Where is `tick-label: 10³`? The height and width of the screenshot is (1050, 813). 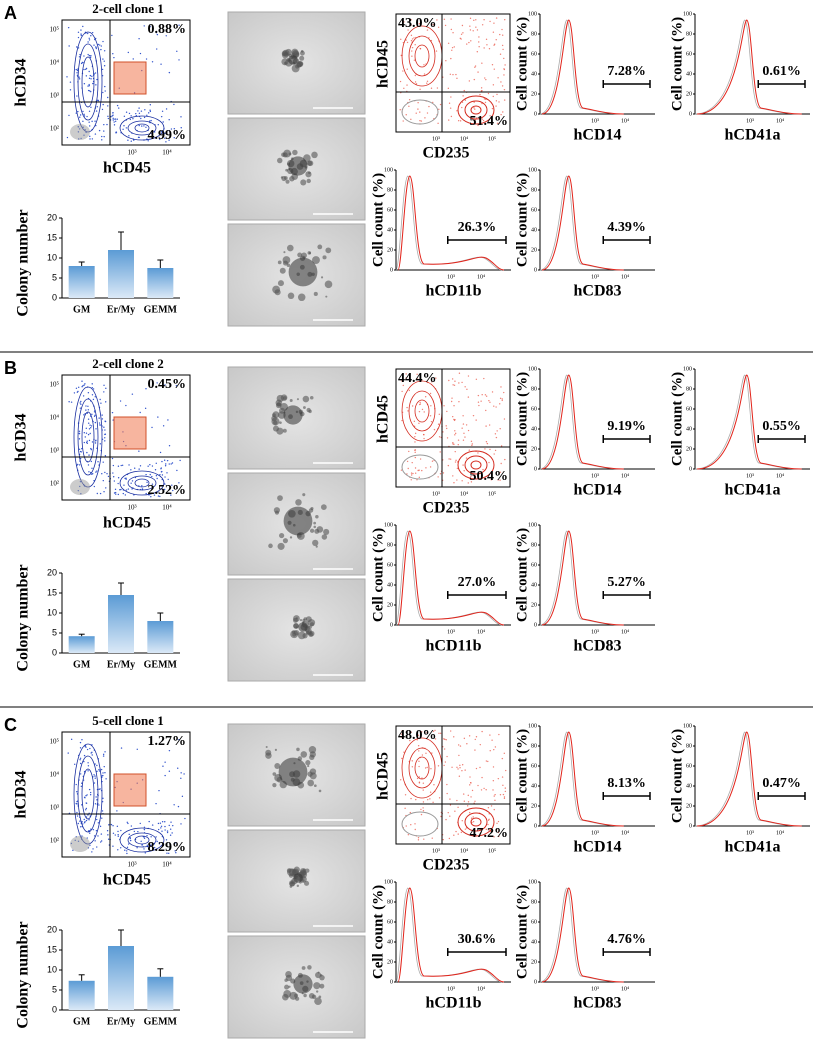 tick-label: 10³ is located at coordinates (451, 277).